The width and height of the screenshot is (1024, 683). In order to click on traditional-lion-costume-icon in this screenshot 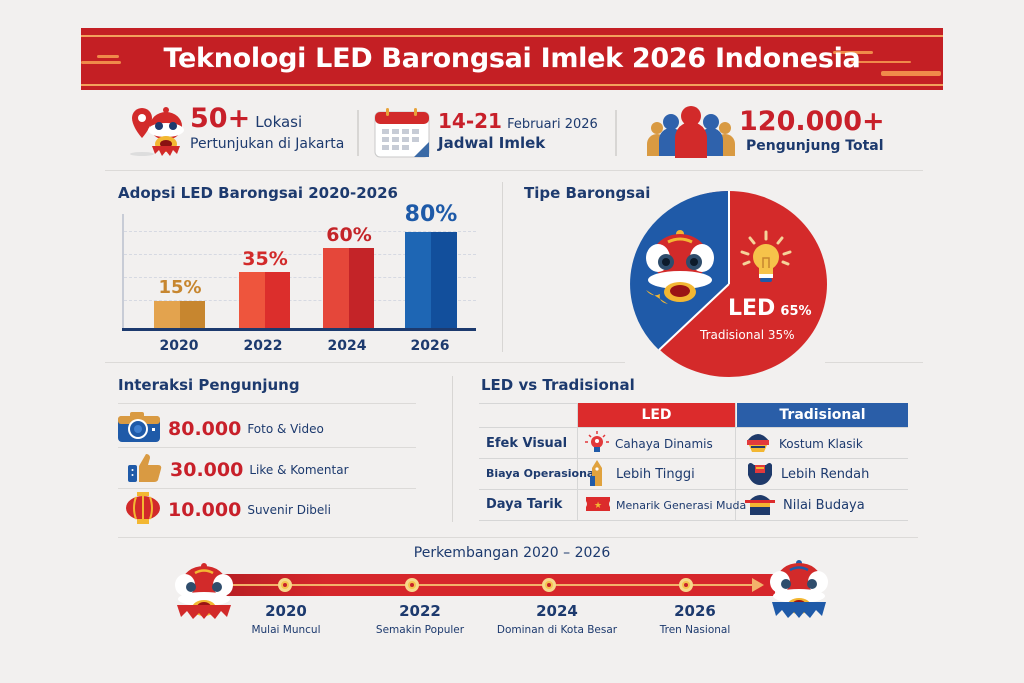, I will do `click(758, 443)`.